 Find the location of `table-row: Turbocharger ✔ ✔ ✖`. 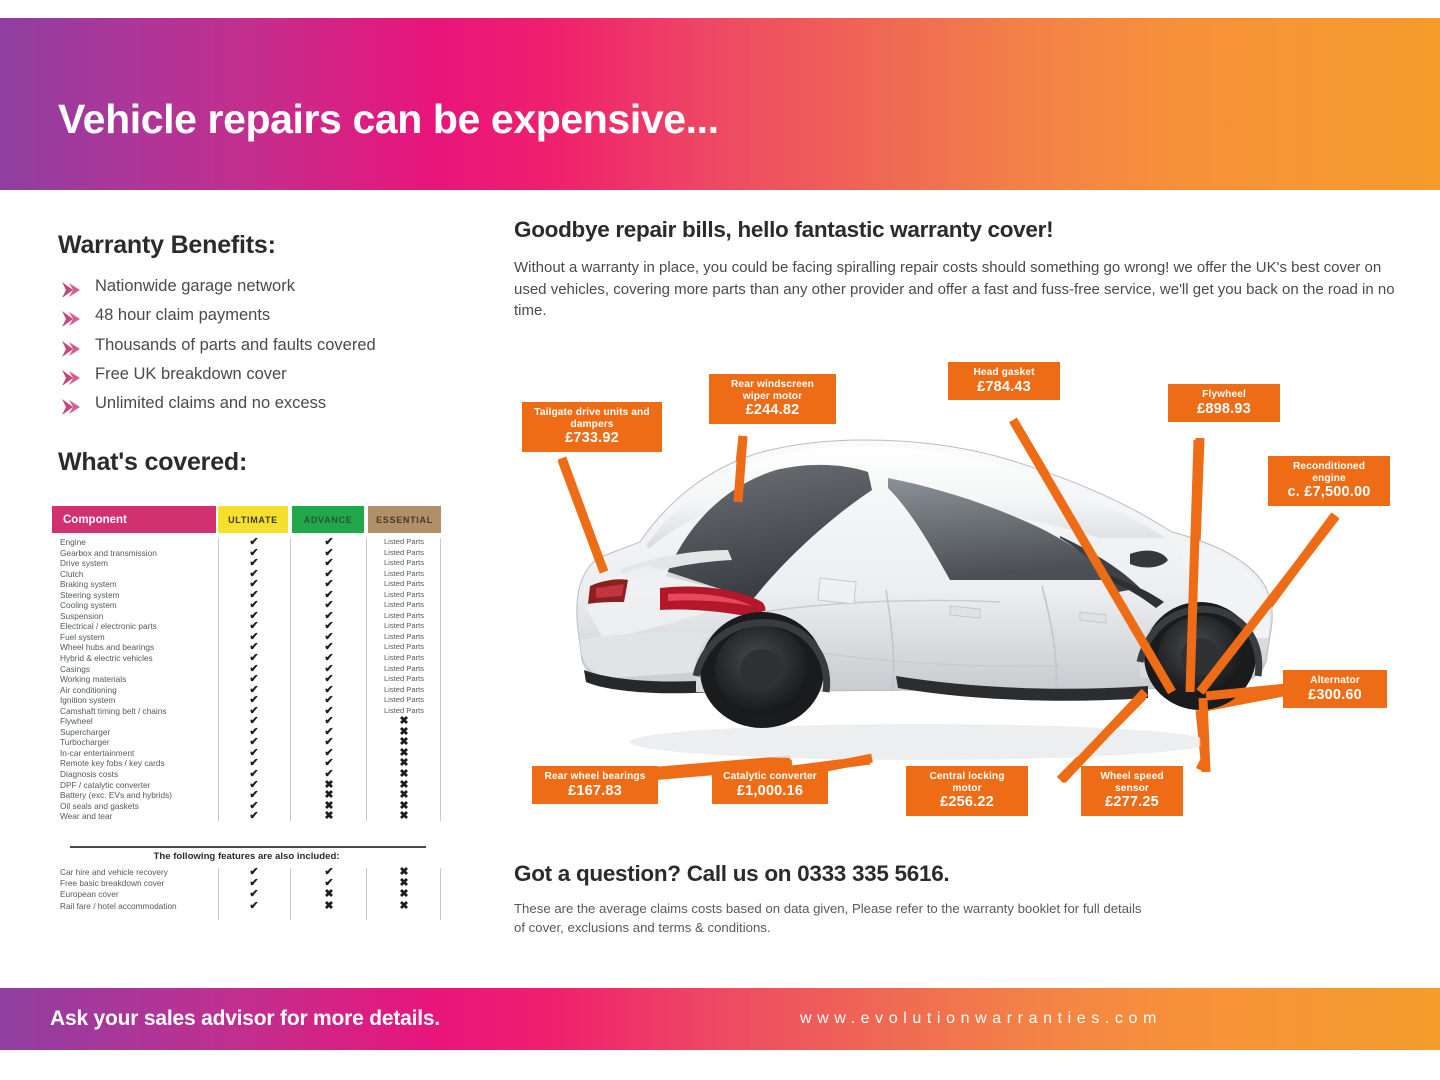

table-row: Turbocharger ✔ ✔ ✖ is located at coordinates (246, 742).